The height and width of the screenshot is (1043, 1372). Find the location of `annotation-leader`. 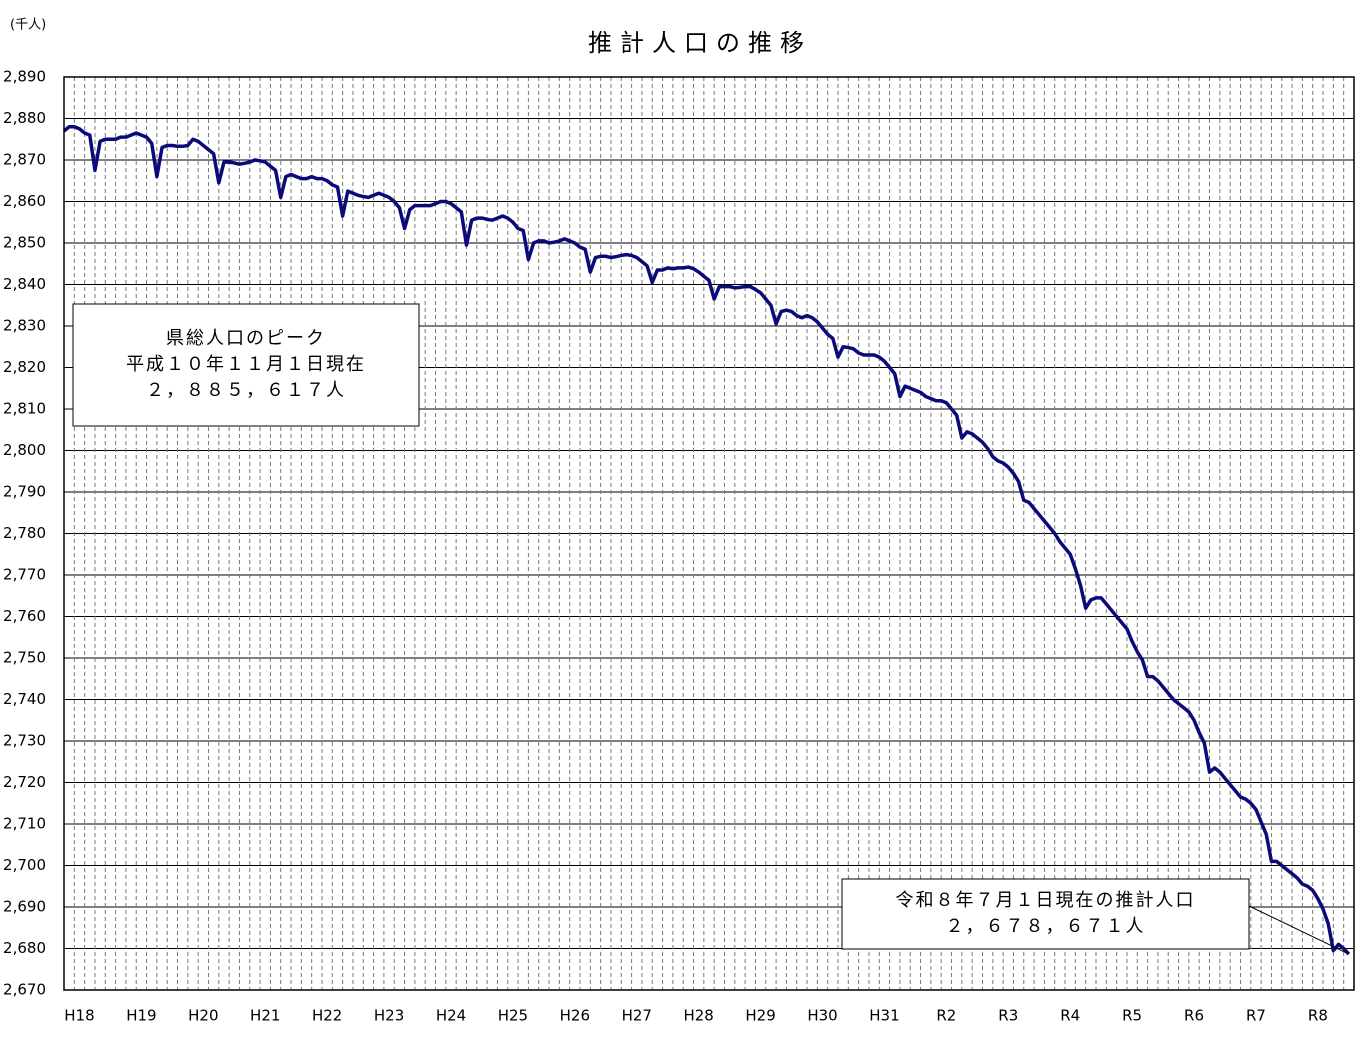

annotation-leader is located at coordinates (1299, 930).